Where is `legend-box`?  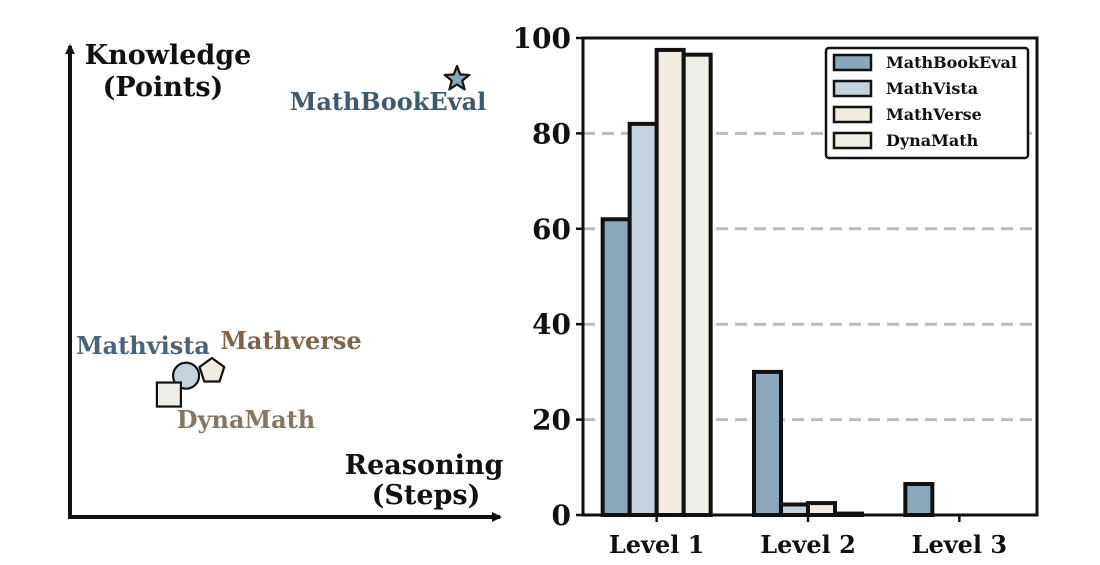
legend-box is located at coordinates (927, 103).